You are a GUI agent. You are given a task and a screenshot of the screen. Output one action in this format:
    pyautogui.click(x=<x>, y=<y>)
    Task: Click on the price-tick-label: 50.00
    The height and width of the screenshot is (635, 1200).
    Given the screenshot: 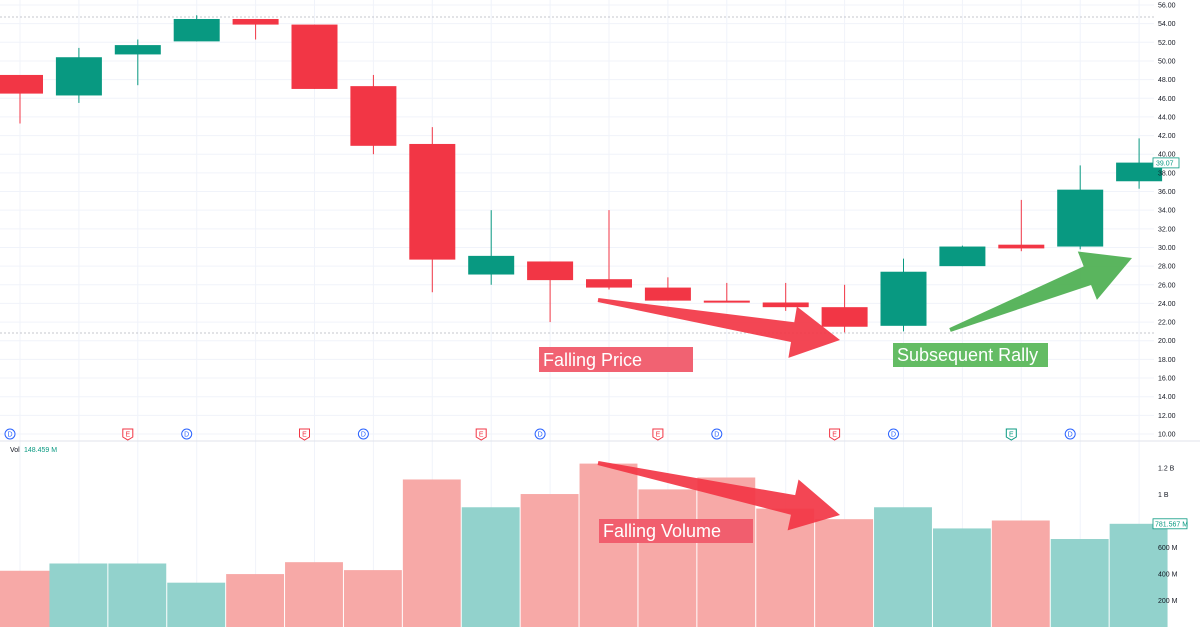 What is the action you would take?
    pyautogui.click(x=1167, y=61)
    